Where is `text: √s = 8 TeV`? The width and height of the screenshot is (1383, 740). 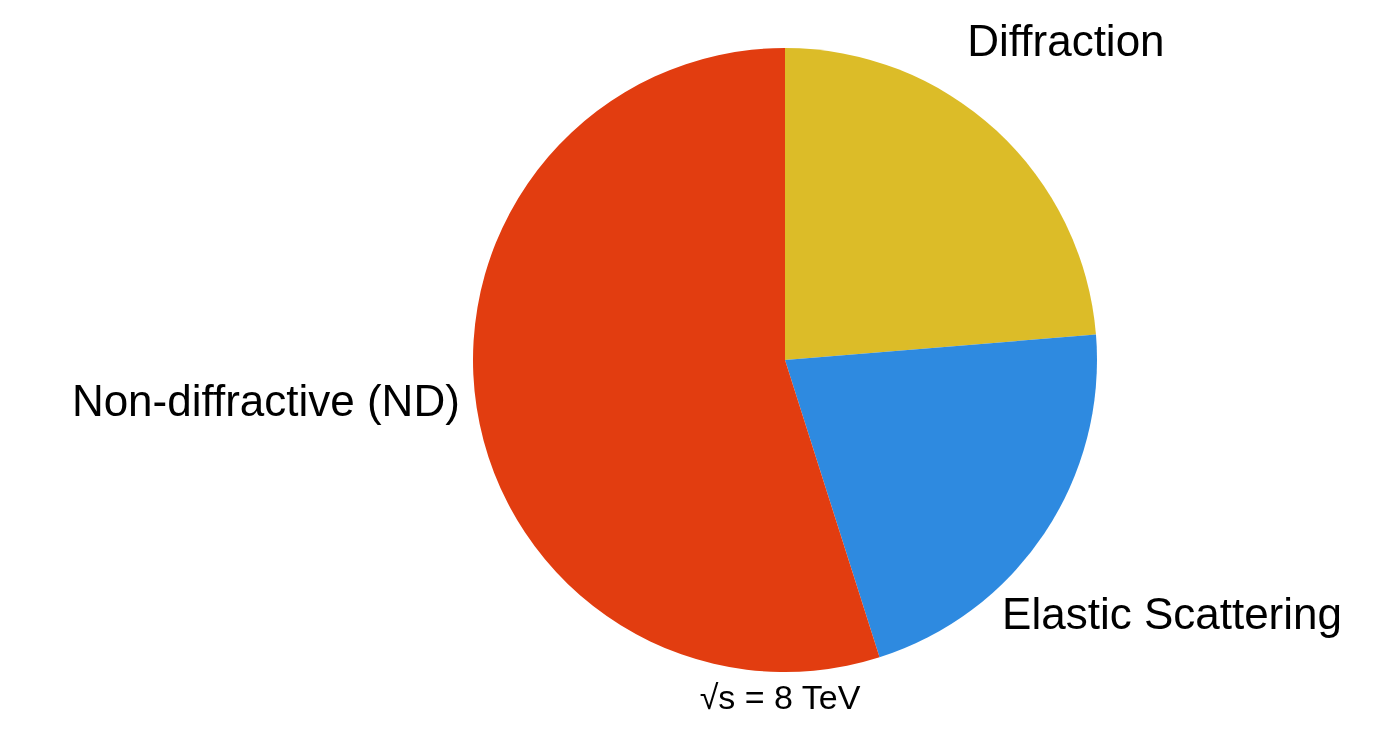 text: √s = 8 TeV is located at coordinates (780, 697).